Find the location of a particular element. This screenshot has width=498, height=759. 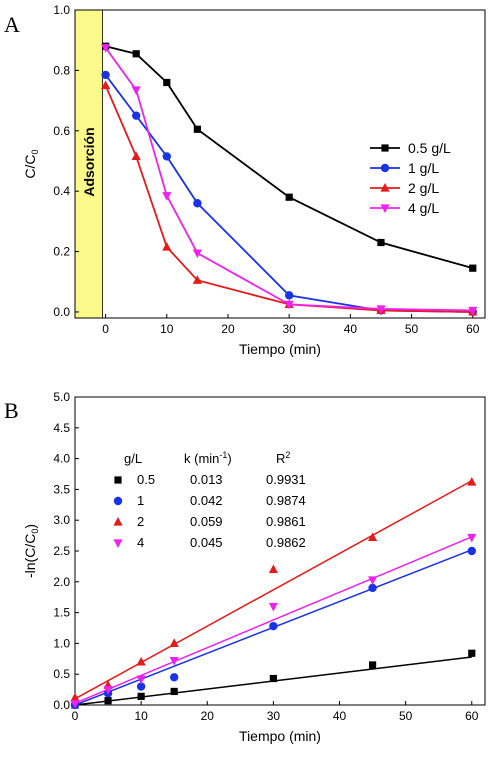

panel-a-x-tick-label: 60 is located at coordinates (473, 329).